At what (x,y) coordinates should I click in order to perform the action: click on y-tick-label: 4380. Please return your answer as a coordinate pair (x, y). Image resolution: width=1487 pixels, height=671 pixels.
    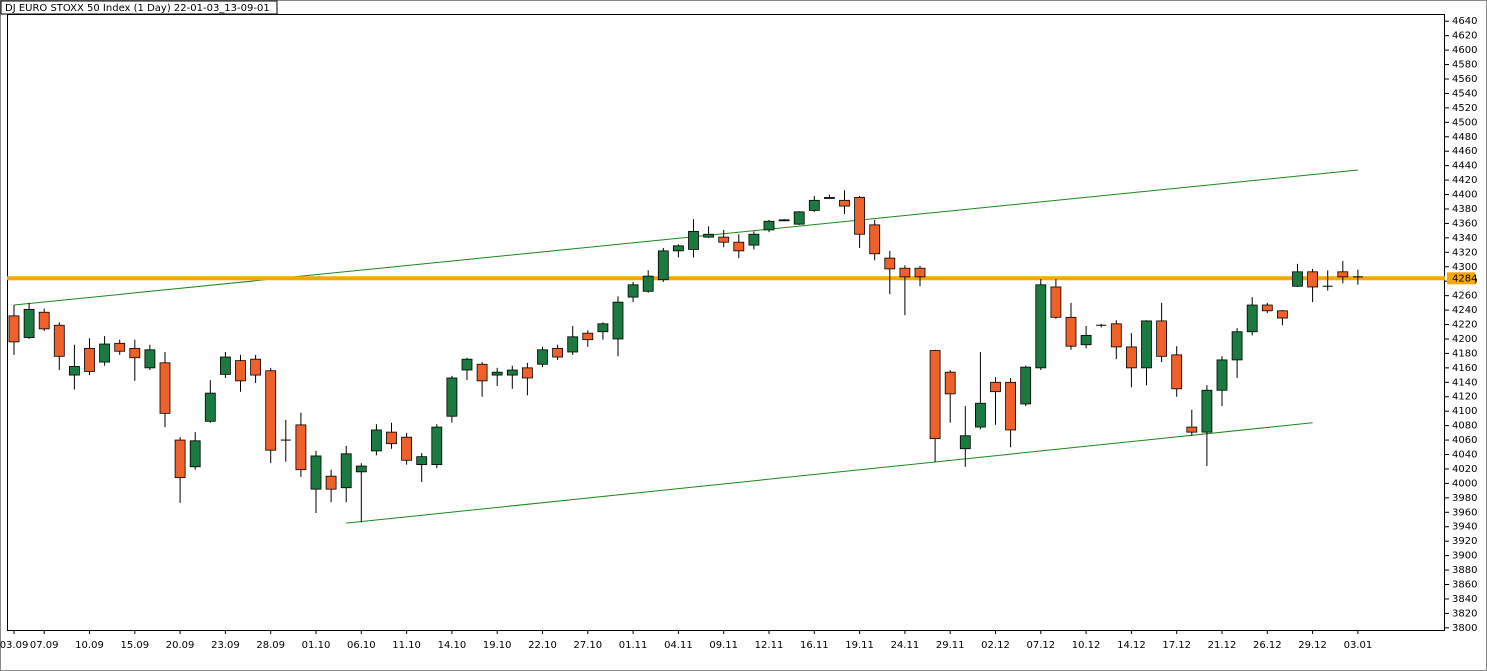
    Looking at the image, I should click on (1464, 209).